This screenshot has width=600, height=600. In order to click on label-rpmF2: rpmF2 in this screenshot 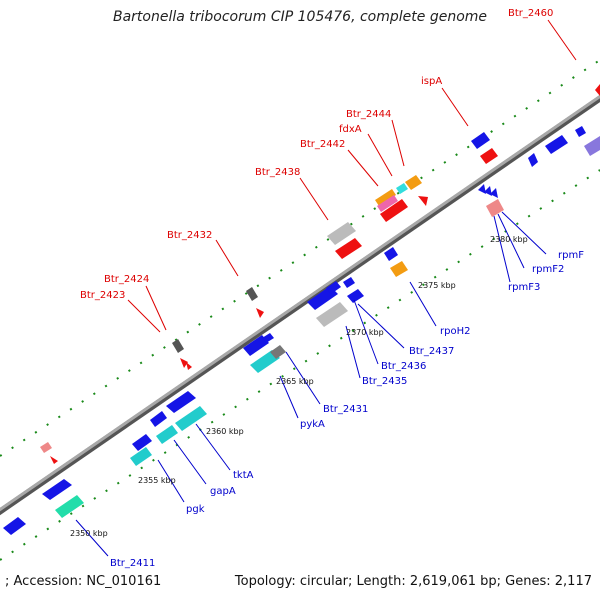, I will do `click(548, 269)`.